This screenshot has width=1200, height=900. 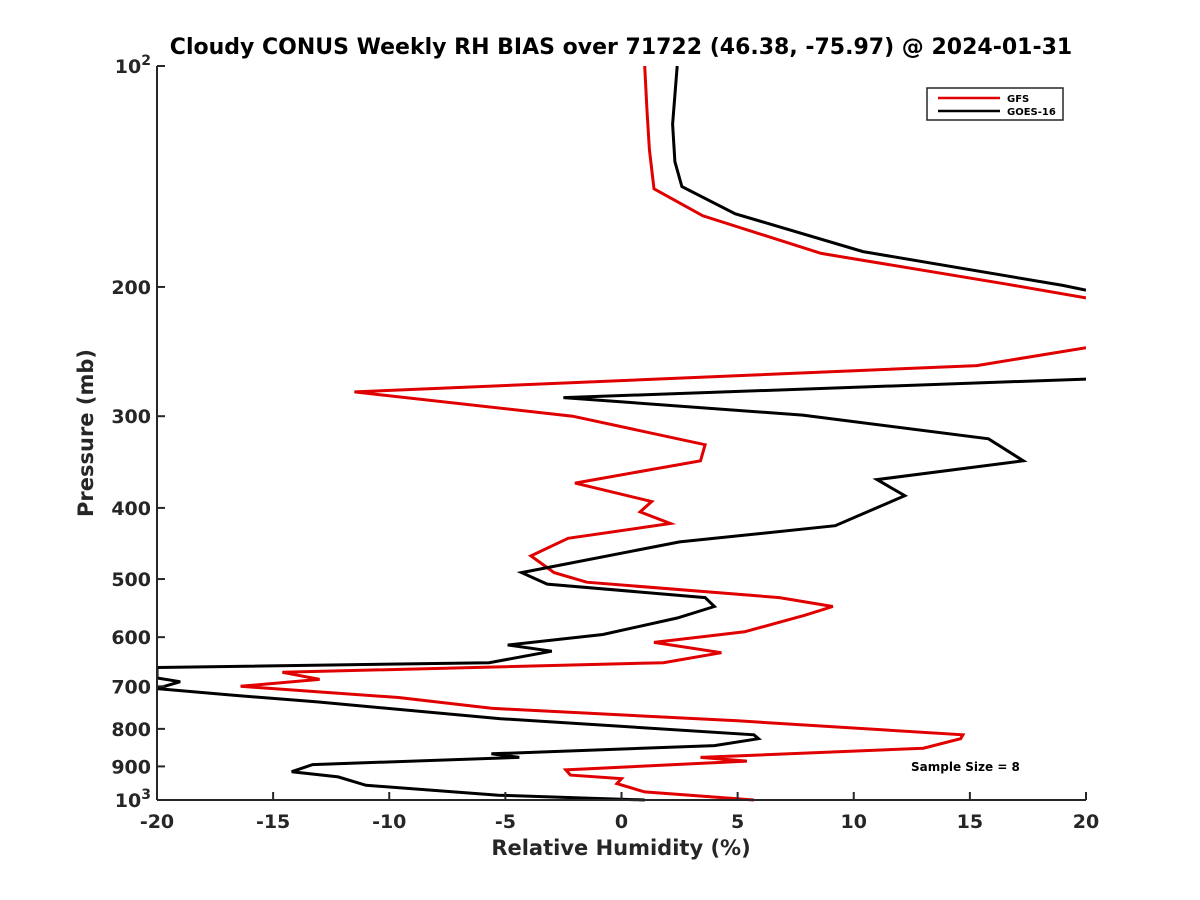 I want to click on legend-label-gfs: GFS, so click(x=1018, y=99).